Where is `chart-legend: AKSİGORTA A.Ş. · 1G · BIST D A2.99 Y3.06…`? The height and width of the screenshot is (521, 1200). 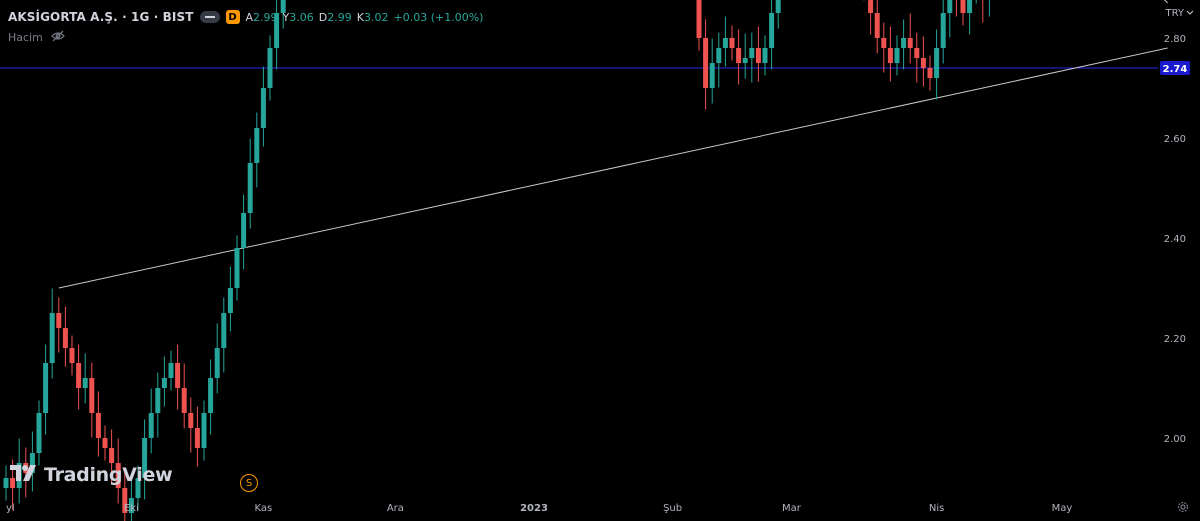
chart-legend: AKSİGORTA A.Ş. · 1G · BIST D A2.99 Y3.06… is located at coordinates (245, 17).